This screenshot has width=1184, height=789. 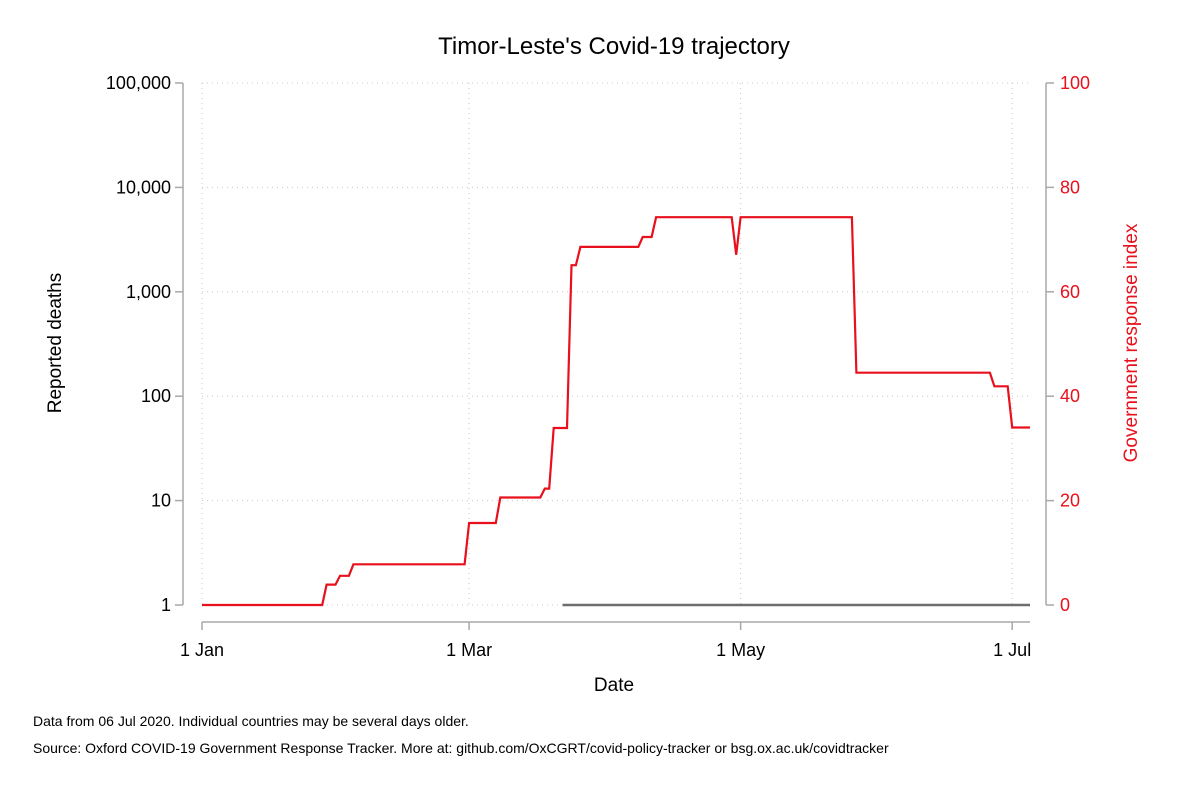 I want to click on y-tick-label: 100, so click(x=156, y=396).